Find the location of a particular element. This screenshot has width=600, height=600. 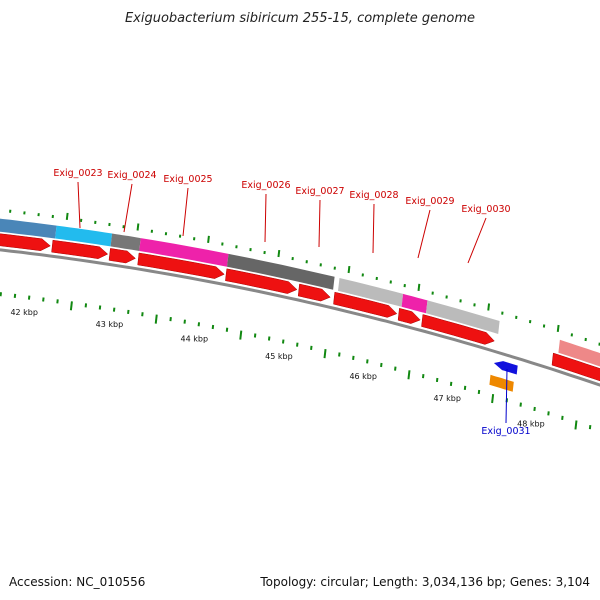

scale-label: 47 kbp is located at coordinates (447, 398).